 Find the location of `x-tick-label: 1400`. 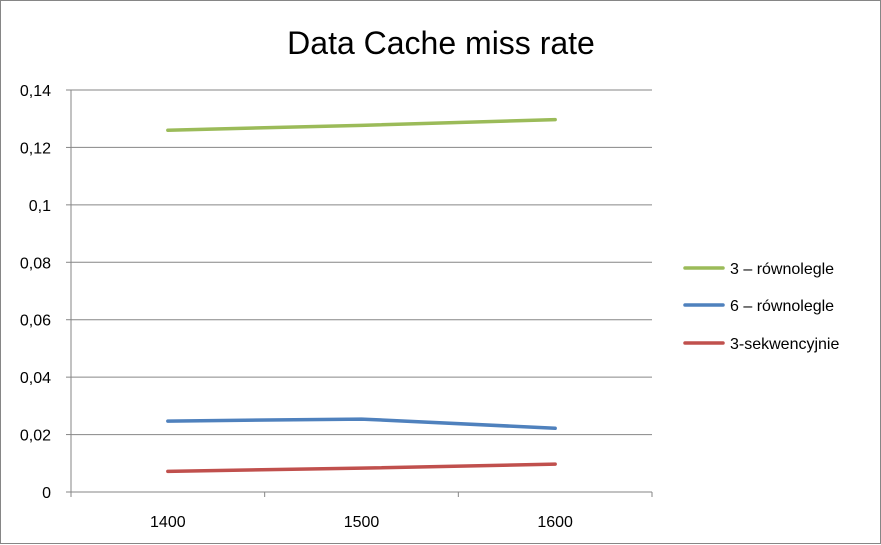

x-tick-label: 1400 is located at coordinates (168, 522).